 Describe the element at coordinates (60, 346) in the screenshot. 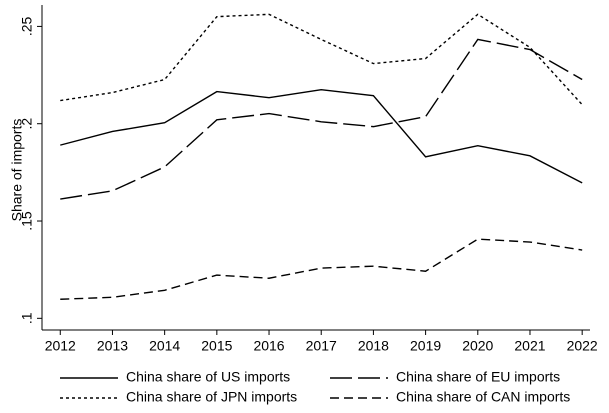

I see `x-tick-label: 2012` at that location.